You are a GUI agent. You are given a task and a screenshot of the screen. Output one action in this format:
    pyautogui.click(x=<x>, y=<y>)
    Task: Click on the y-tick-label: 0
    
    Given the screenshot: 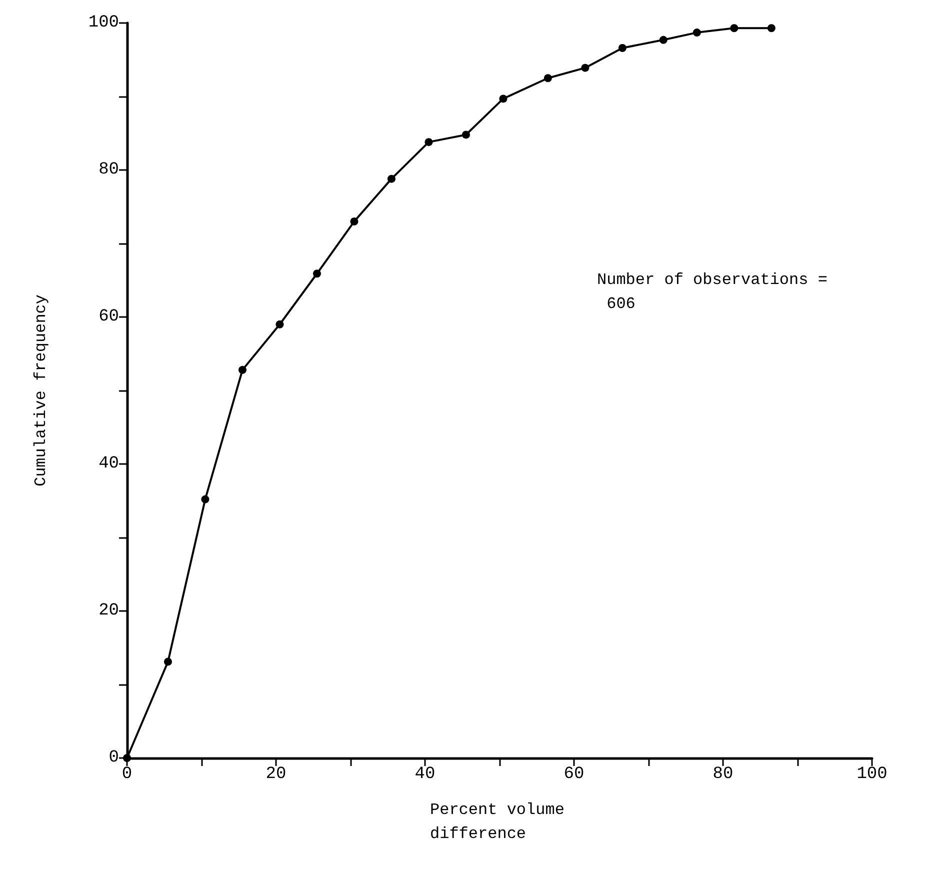 What is the action you would take?
    pyautogui.click(x=113, y=758)
    